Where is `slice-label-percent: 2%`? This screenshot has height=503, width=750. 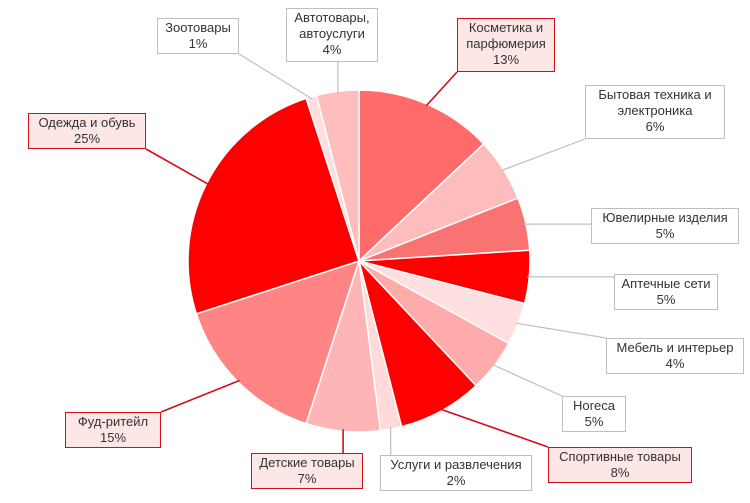 slice-label-percent: 2% is located at coordinates (456, 480).